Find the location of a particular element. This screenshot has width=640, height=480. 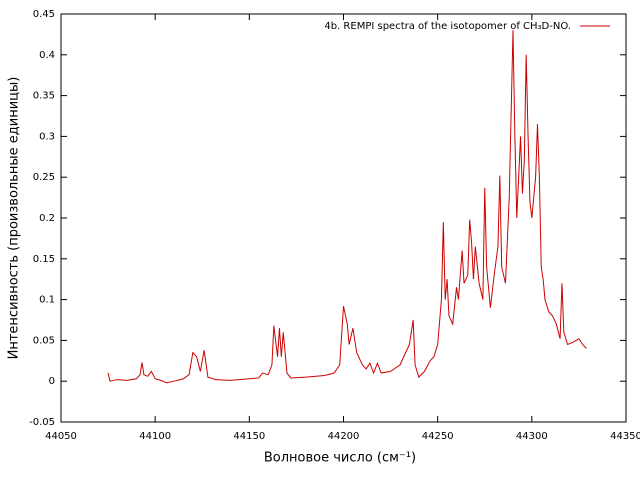

y-tick-label: 0.1 is located at coordinates (47, 300).